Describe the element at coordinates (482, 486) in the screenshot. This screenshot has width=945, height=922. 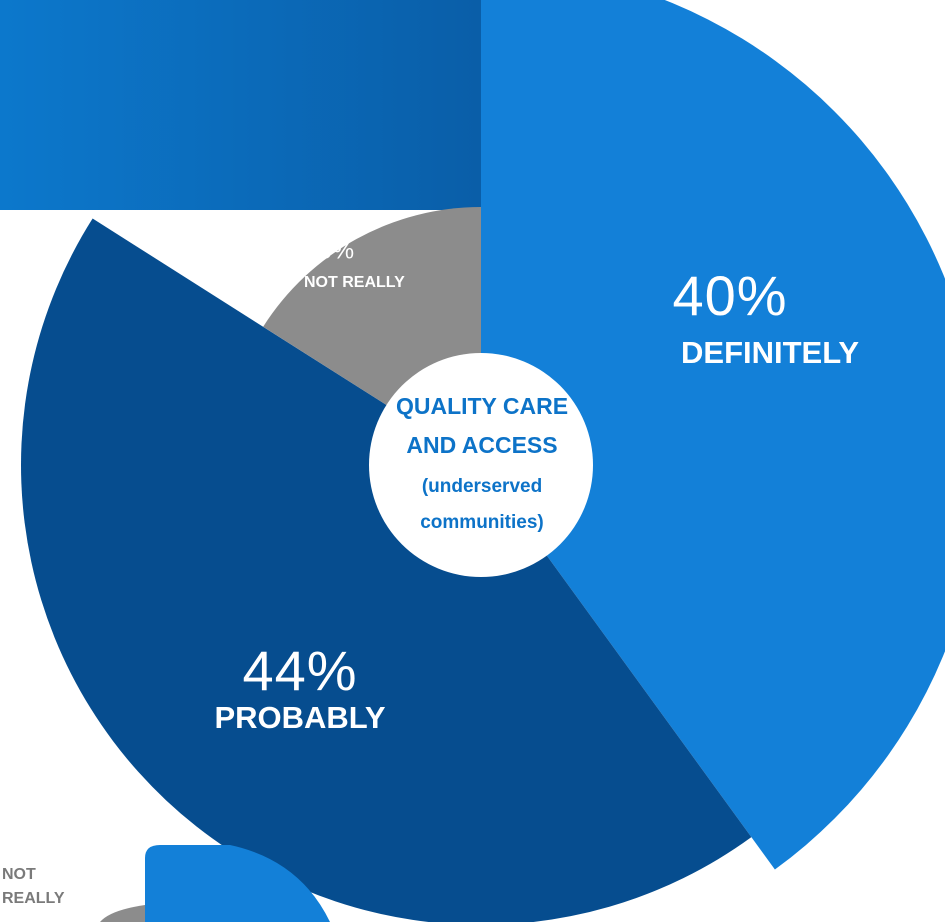
I see `center-subtitle-1: (underserved` at that location.